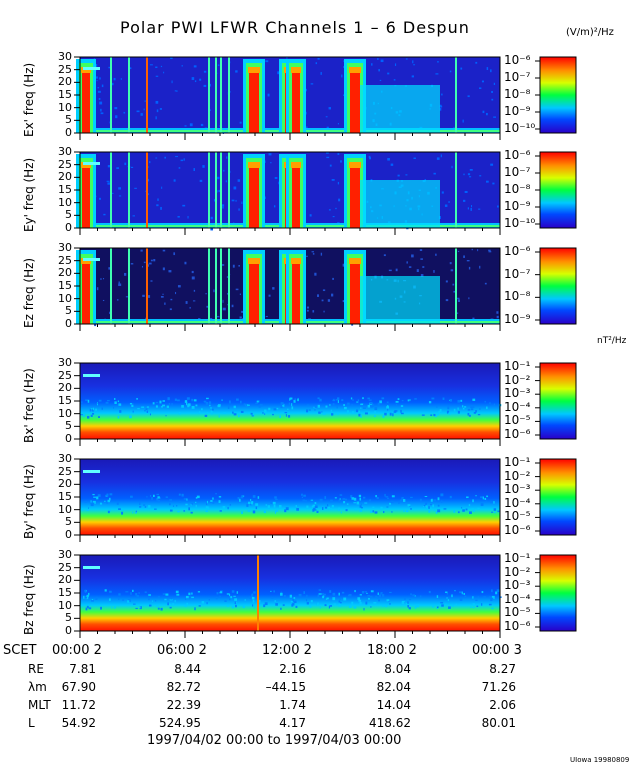  What do you see at coordinates (590, 32) in the screenshot?
I see `colorbar-units-e: (V/m)²/Hz` at bounding box center [590, 32].